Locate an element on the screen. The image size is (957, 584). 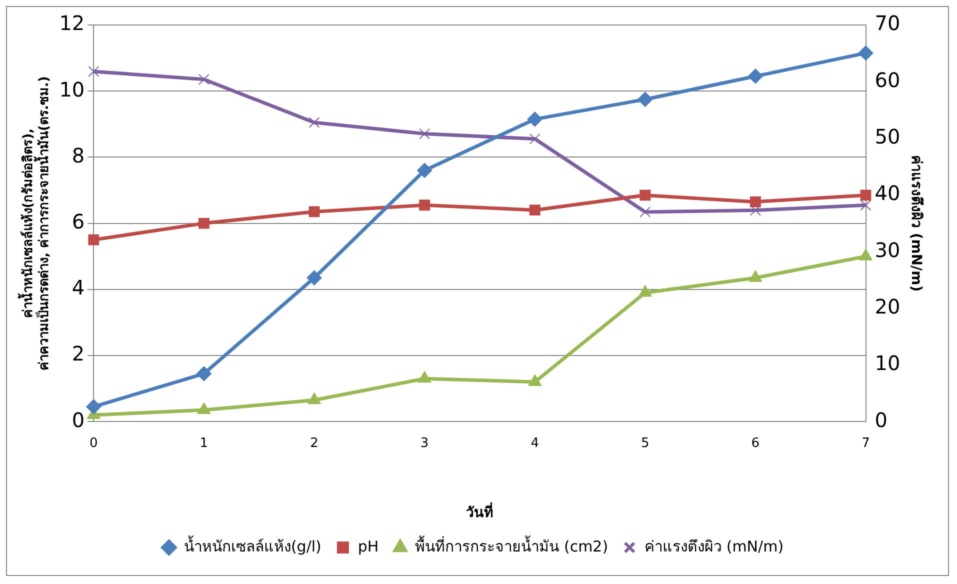
y-tick-label: 0 is located at coordinates (78, 420).